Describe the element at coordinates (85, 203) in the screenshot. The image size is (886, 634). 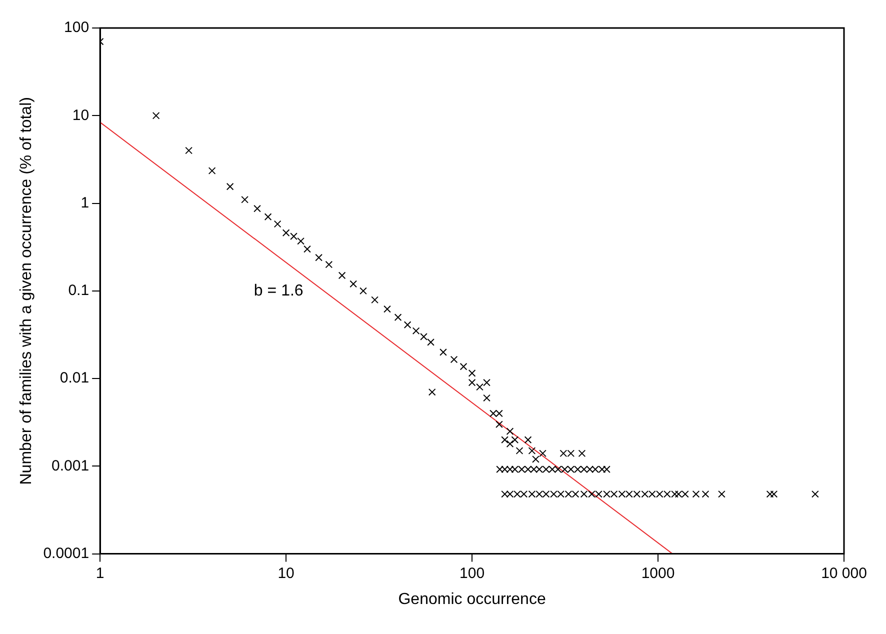
I see `y-tick-label: 1` at that location.